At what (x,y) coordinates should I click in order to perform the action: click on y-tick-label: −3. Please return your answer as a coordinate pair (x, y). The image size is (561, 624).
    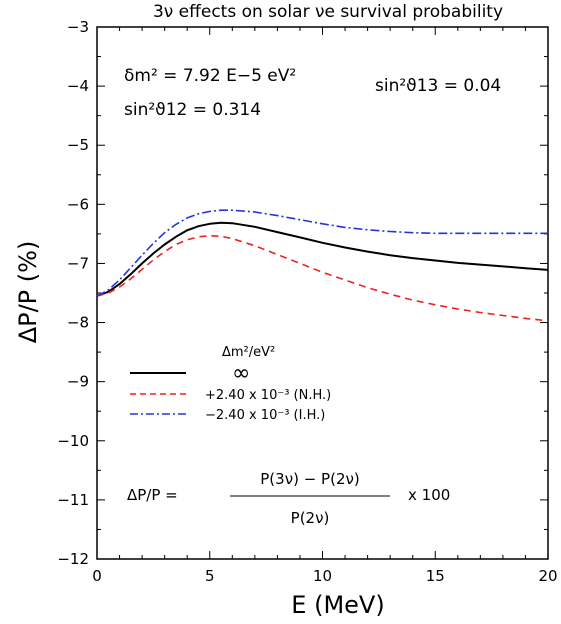
    Looking at the image, I should click on (78, 27).